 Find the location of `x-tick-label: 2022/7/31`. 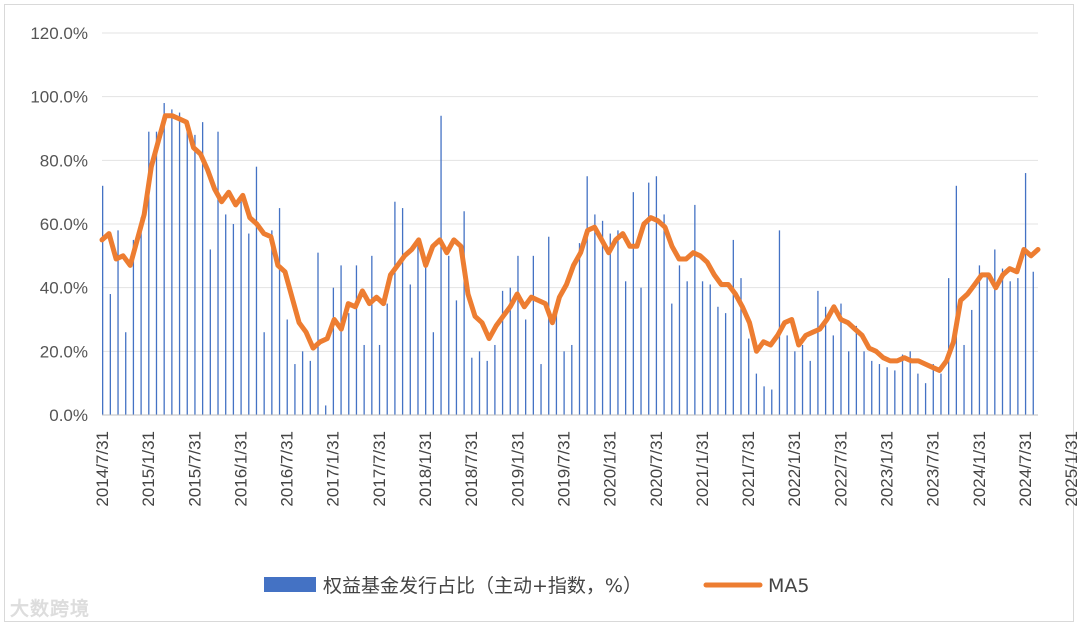

x-tick-label: 2022/7/31 is located at coordinates (840, 469).